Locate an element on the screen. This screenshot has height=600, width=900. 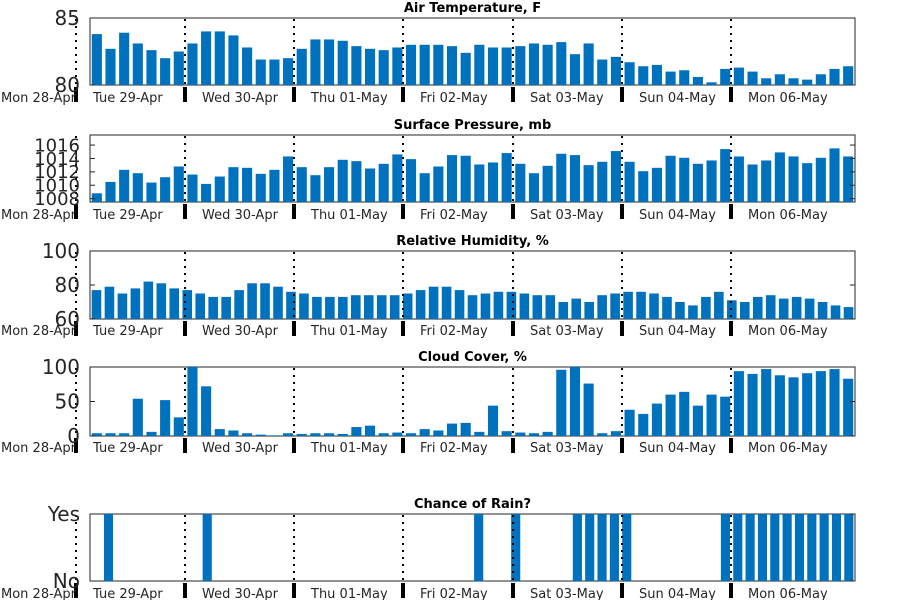
y-tick-label: No is located at coordinates (66, 581).